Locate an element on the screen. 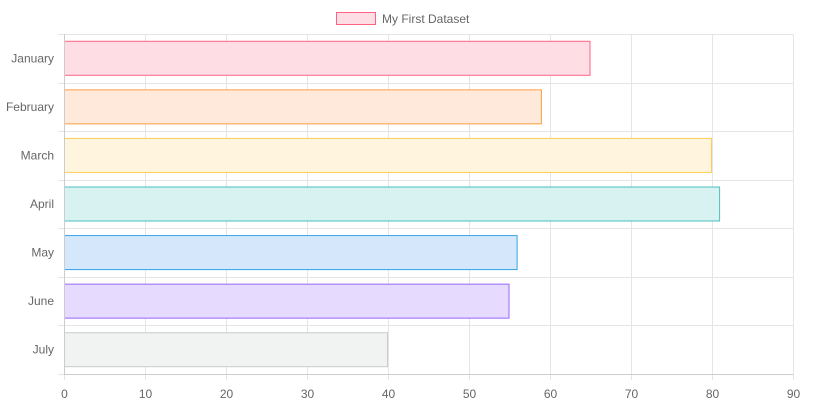 The height and width of the screenshot is (415, 828). y-tick-label: June is located at coordinates (41, 301).